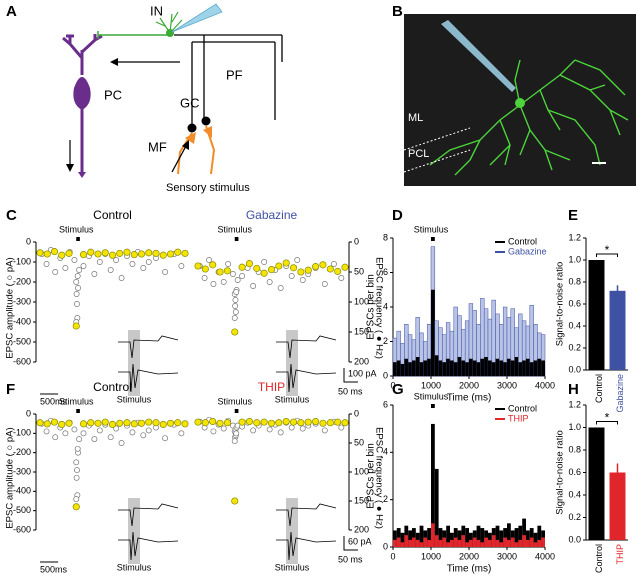 The height and width of the screenshot is (581, 640). Describe the element at coordinates (78, 411) in the screenshot. I see `stimulus-marker` at that location.